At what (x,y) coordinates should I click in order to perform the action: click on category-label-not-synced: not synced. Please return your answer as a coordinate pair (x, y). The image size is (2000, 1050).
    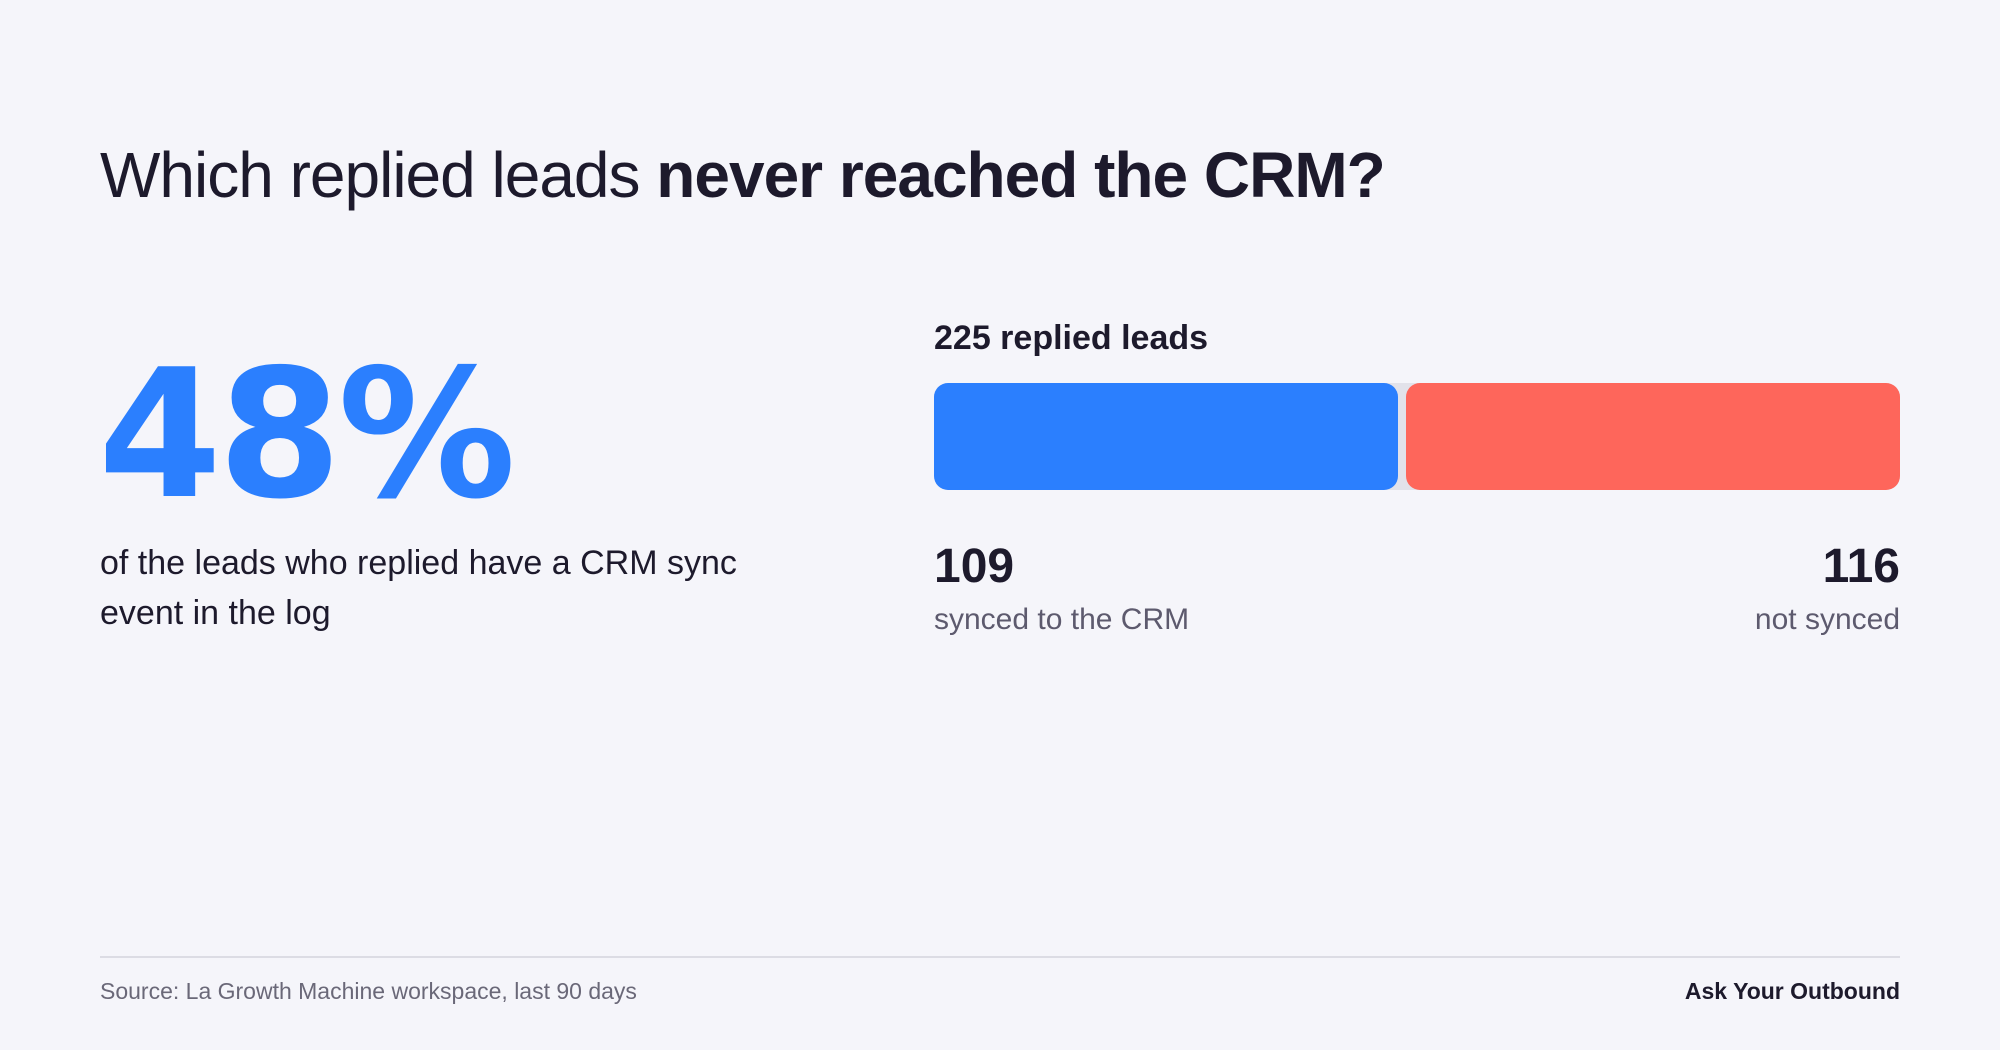
    Looking at the image, I should click on (1827, 619).